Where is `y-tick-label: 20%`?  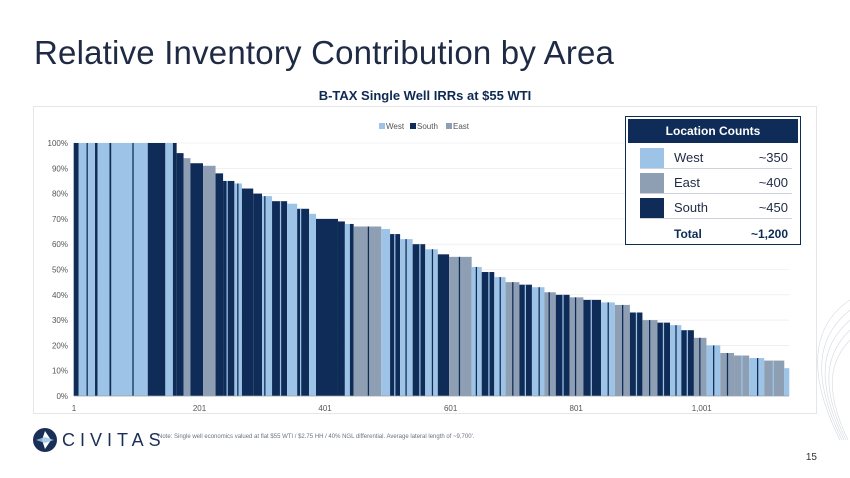
y-tick-label: 20% is located at coordinates (60, 345).